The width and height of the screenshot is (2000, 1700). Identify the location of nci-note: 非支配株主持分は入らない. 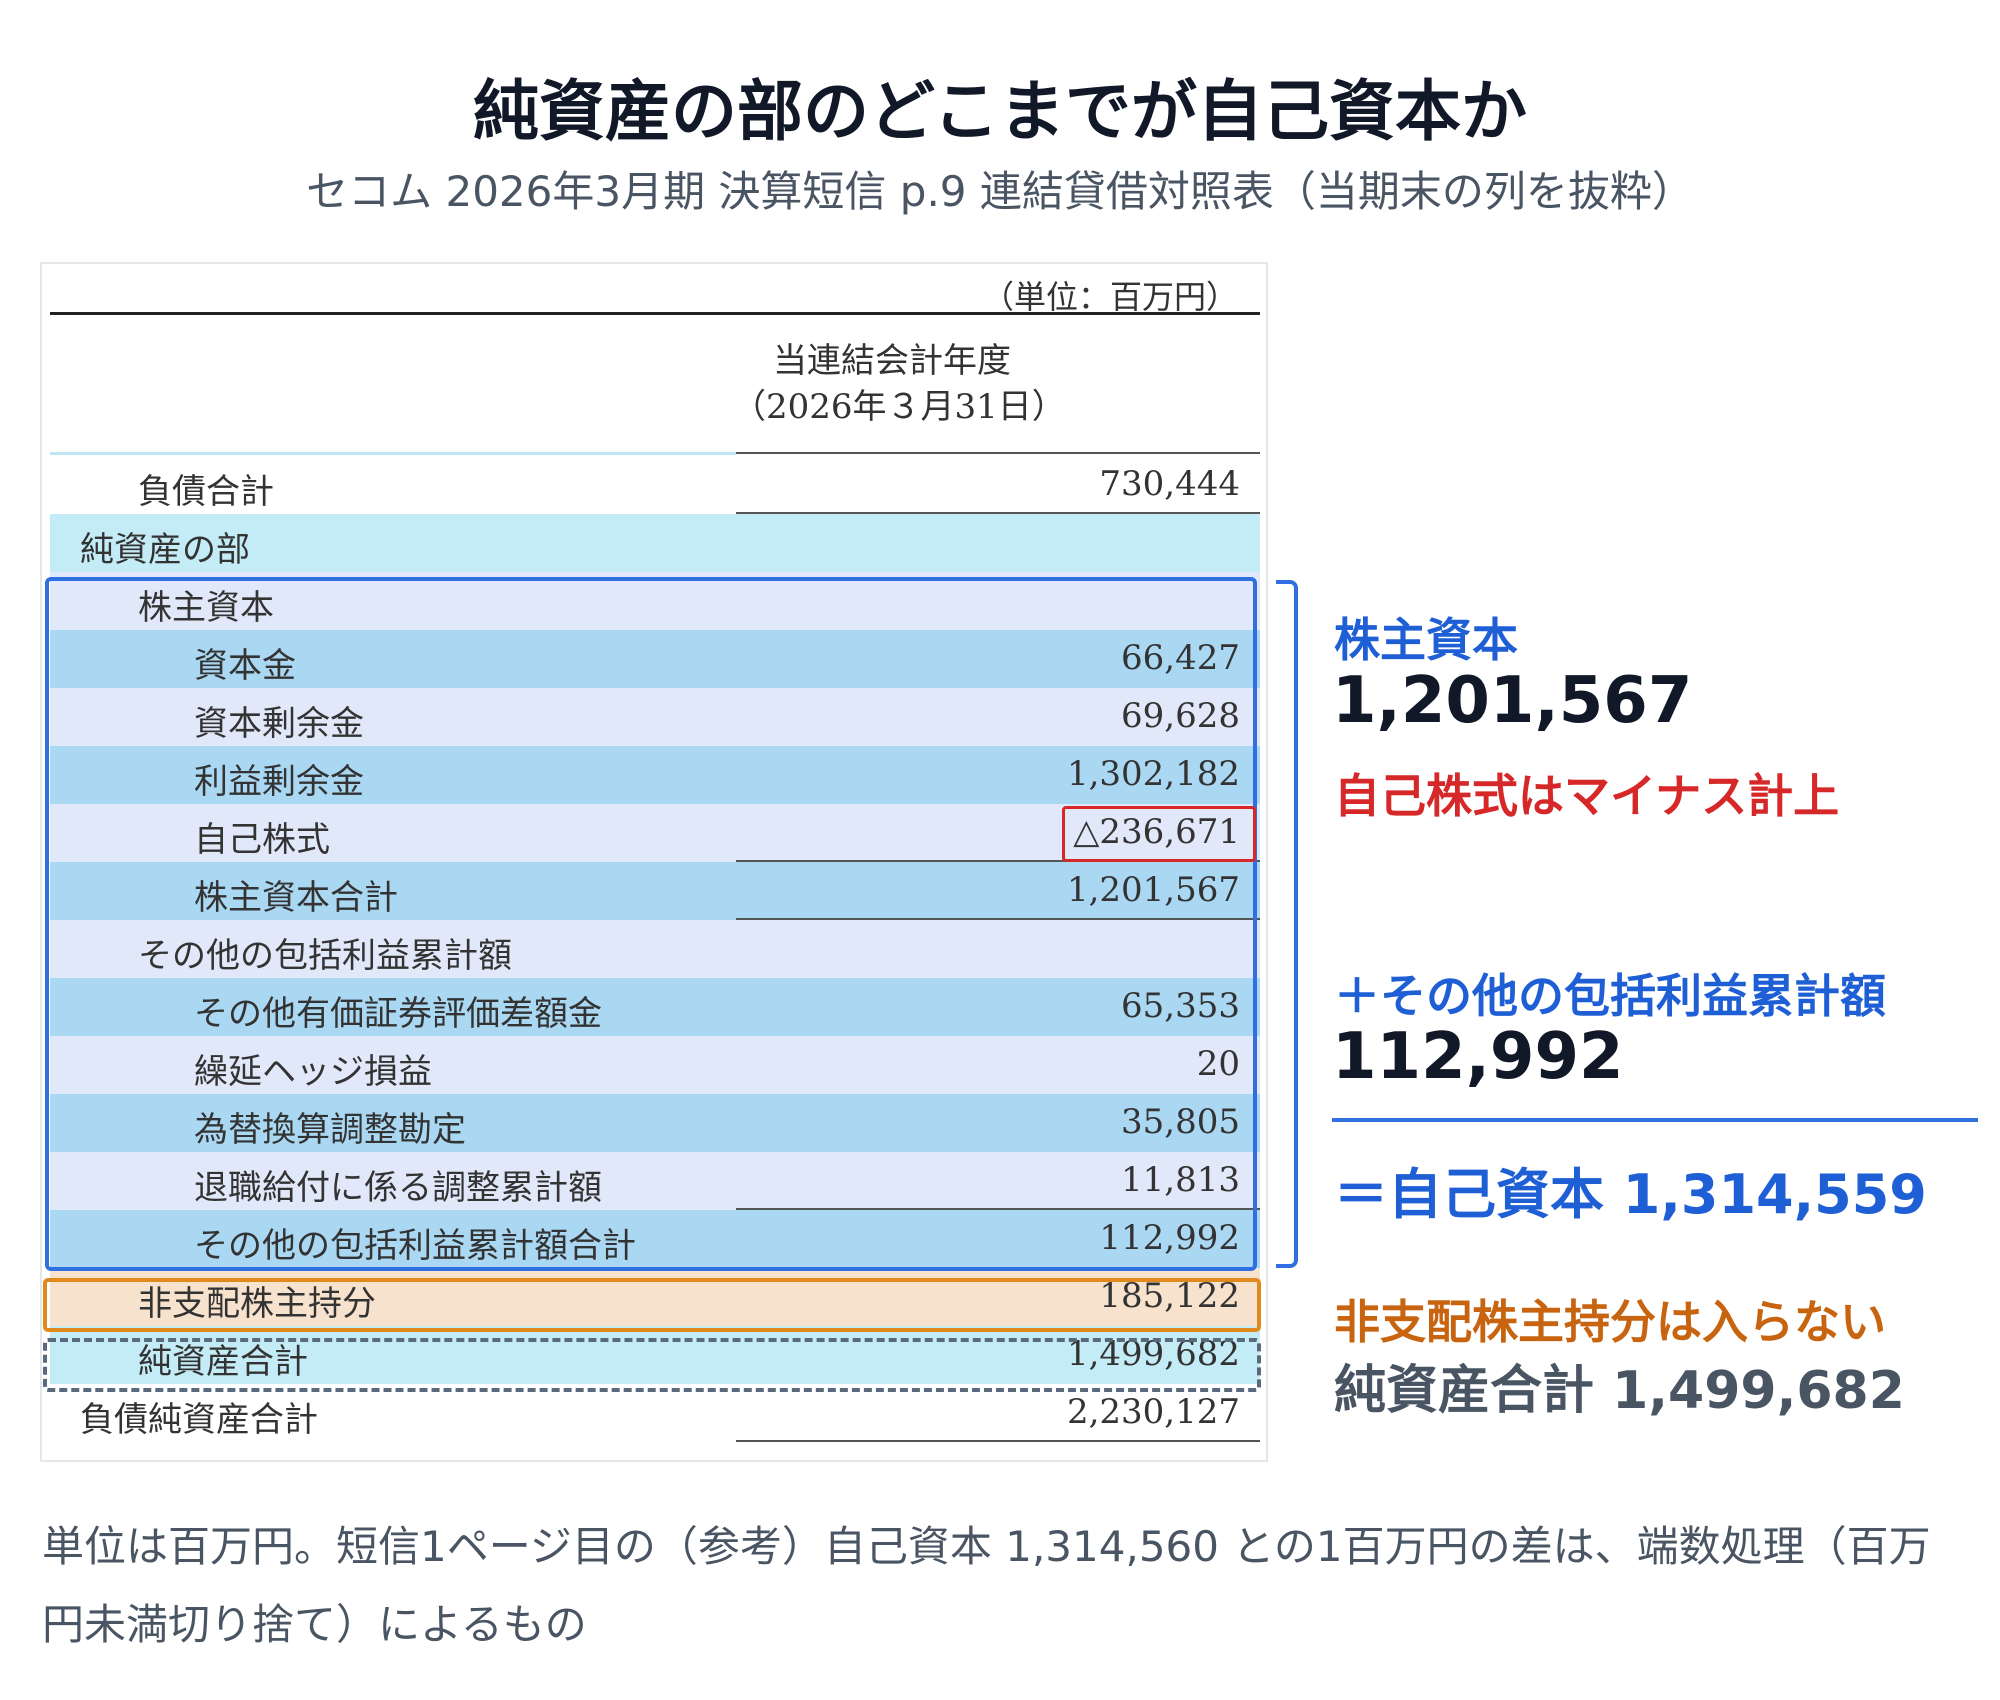
(1610, 1322).